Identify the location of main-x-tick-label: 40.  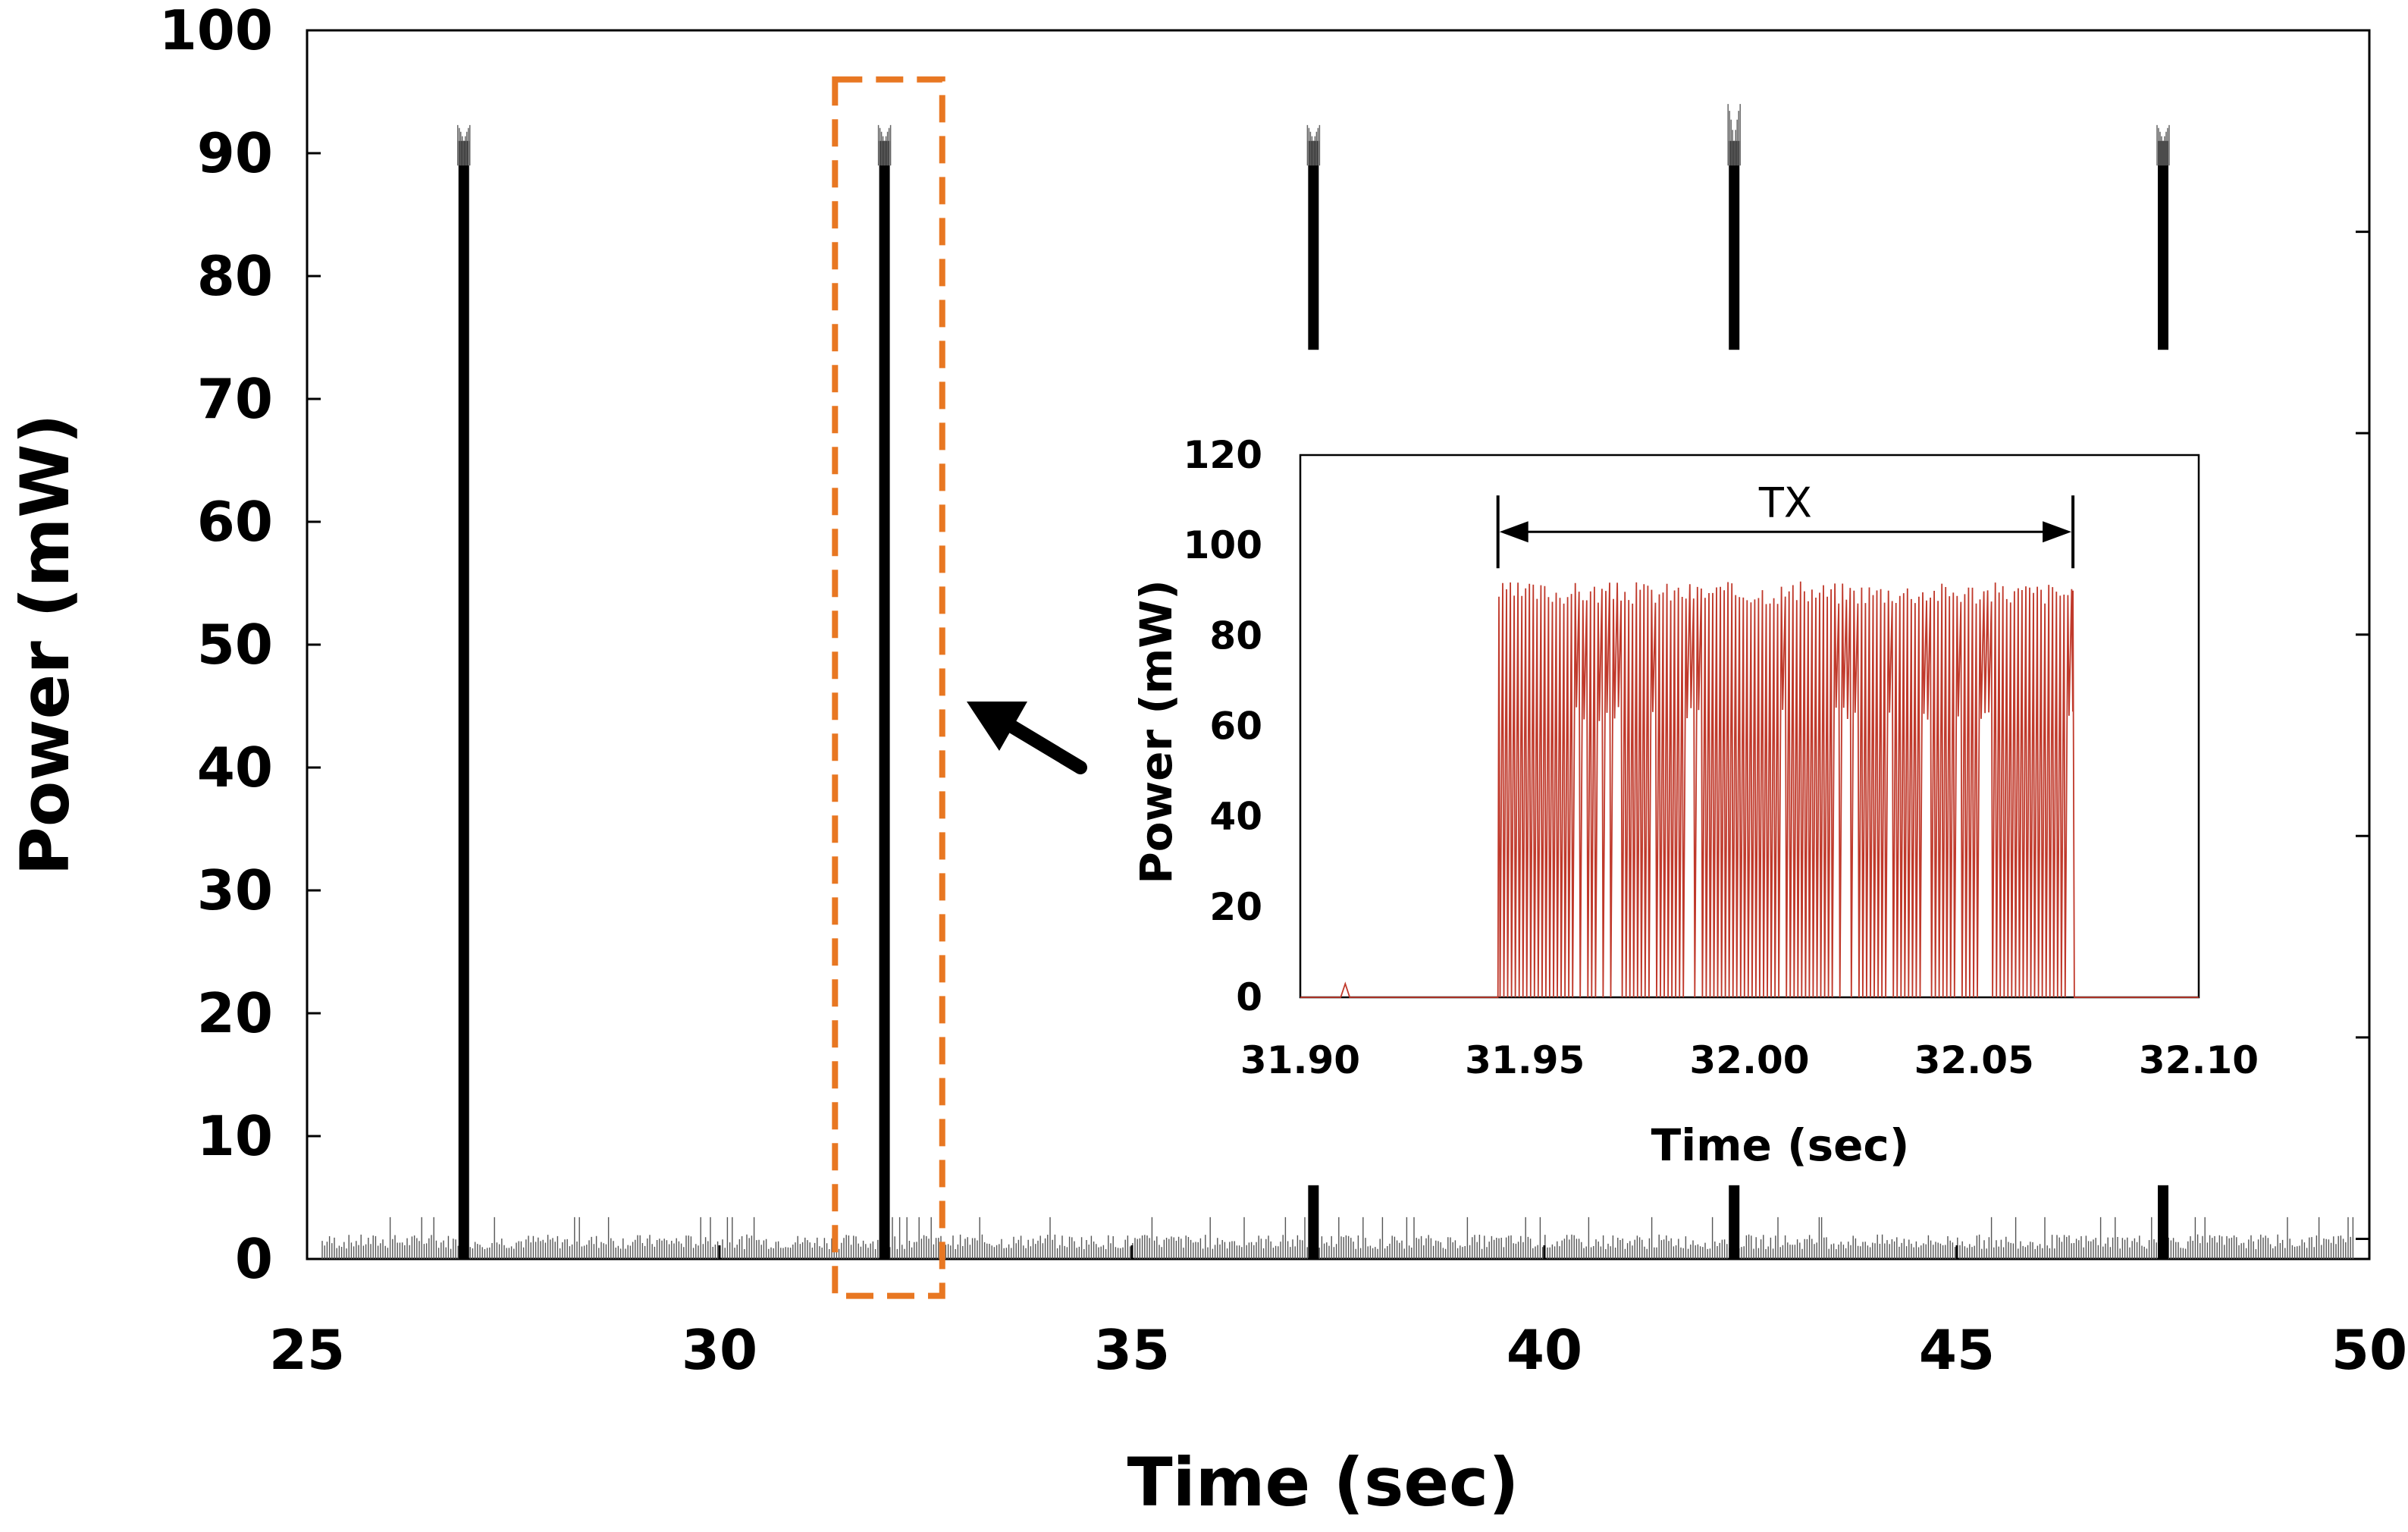
(1544, 1350).